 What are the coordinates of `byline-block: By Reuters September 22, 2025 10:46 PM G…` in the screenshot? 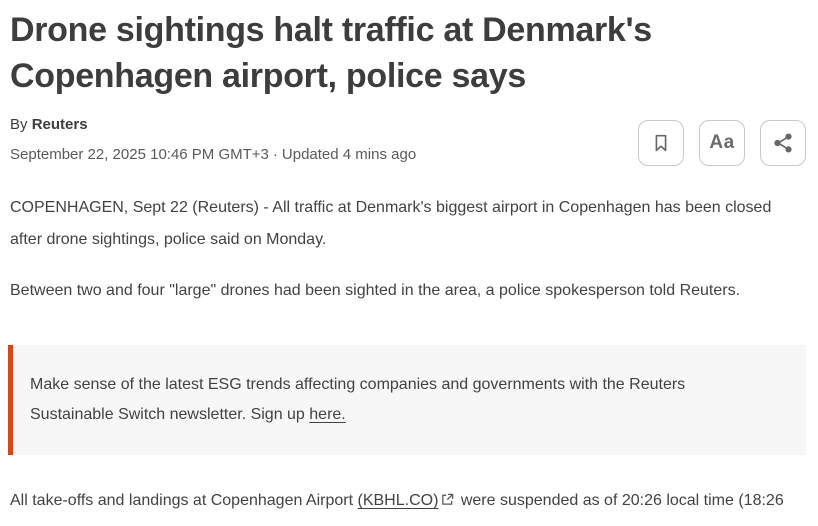 It's located at (213, 139).